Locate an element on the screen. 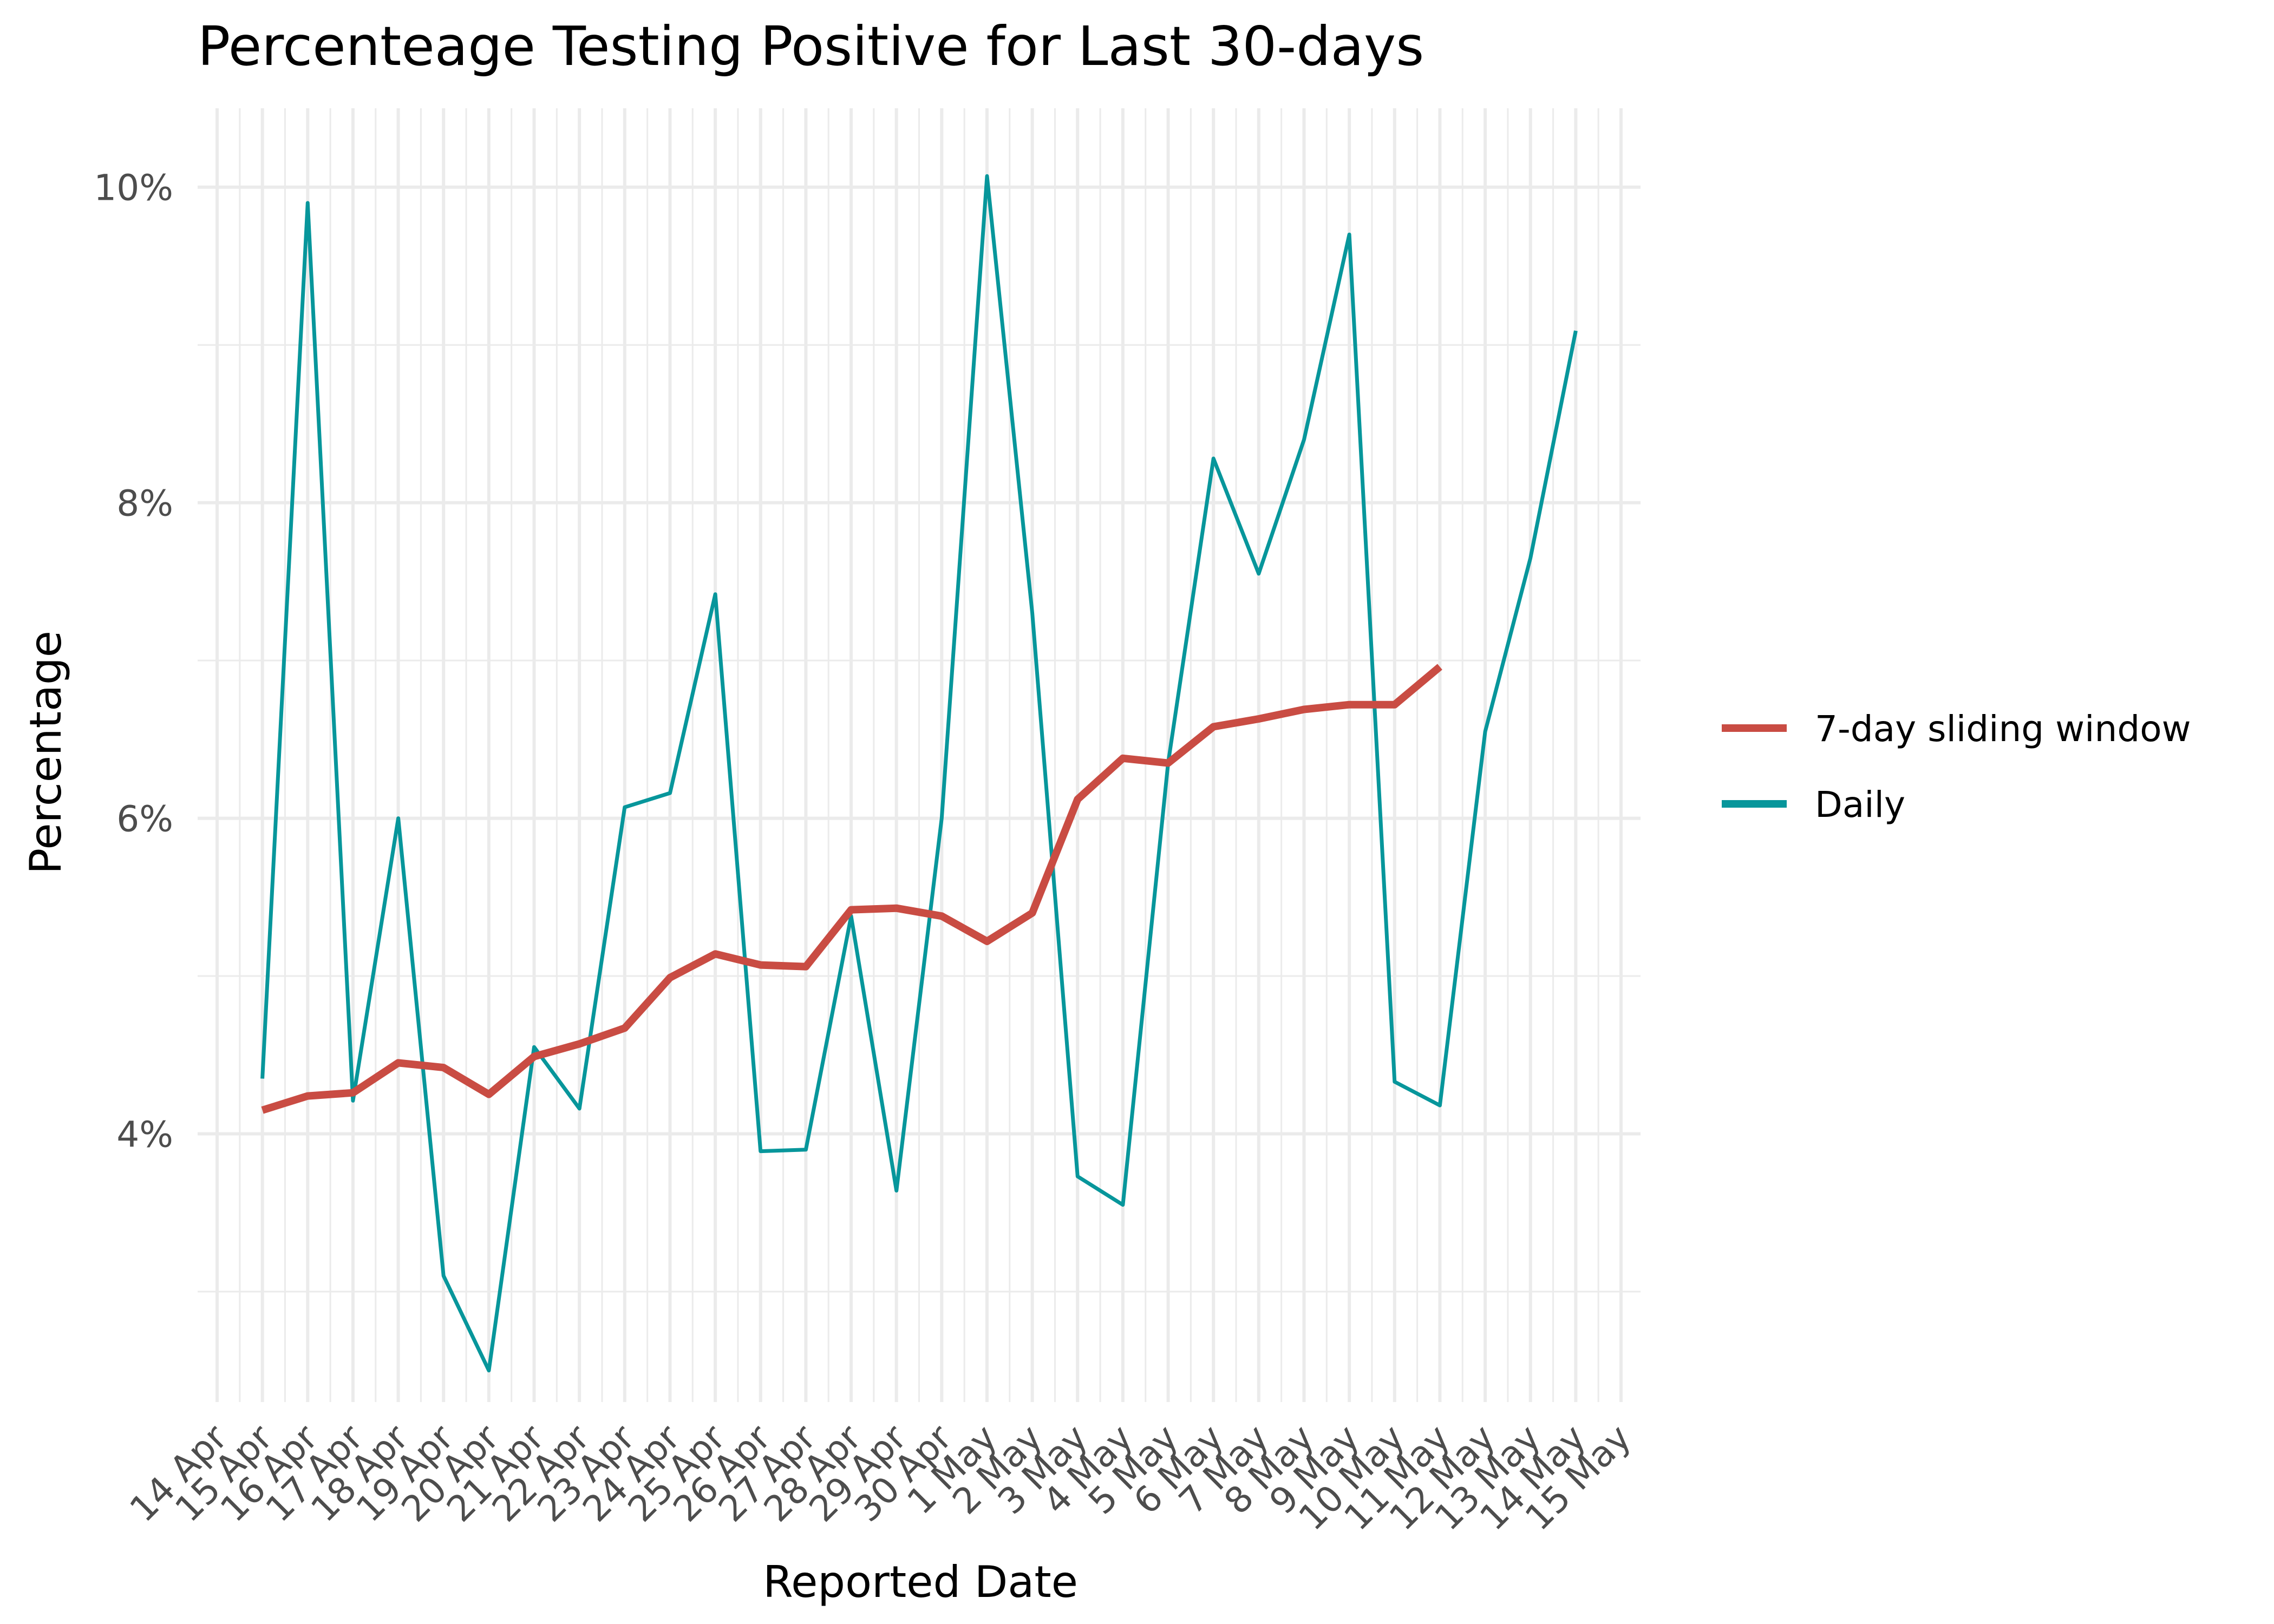  y-tick-label: 6% is located at coordinates (144, 819).